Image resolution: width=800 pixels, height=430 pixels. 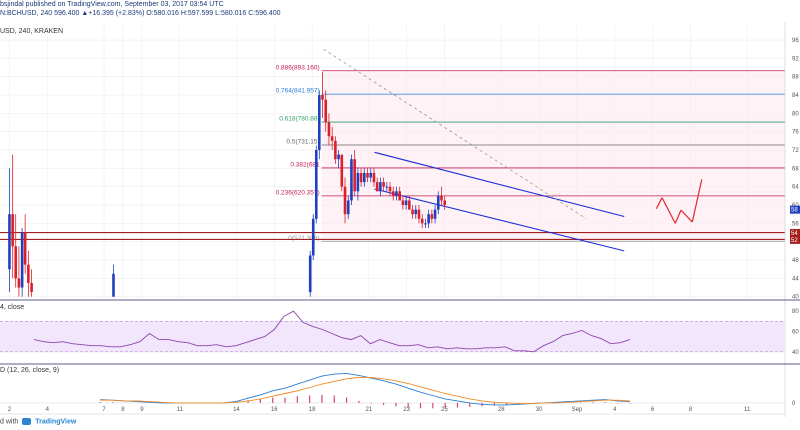 I want to click on price-tick-label: 64, so click(x=795, y=188).